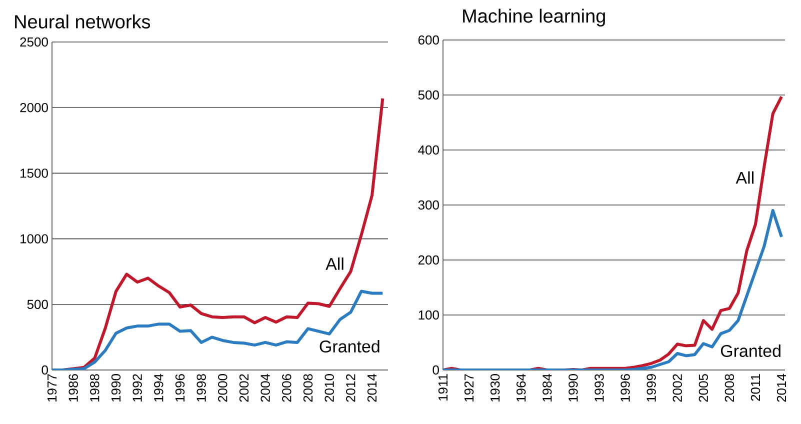 The height and width of the screenshot is (424, 801). I want to click on x-tick-label: 1993, so click(599, 388).